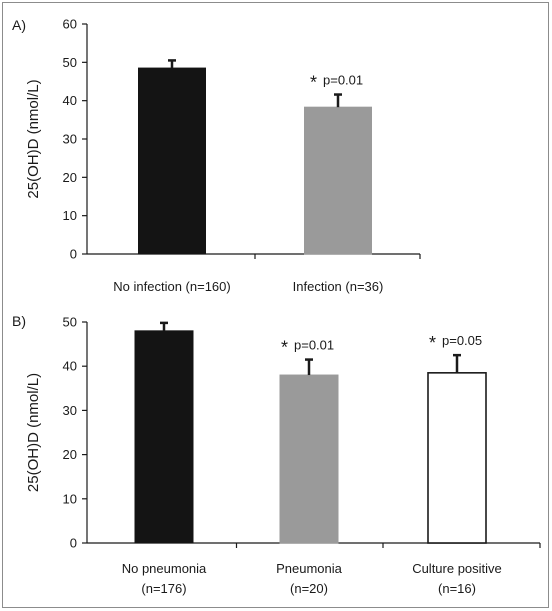  Describe the element at coordinates (164, 568) in the screenshot. I see `x-category-label: No pneumonia` at that location.